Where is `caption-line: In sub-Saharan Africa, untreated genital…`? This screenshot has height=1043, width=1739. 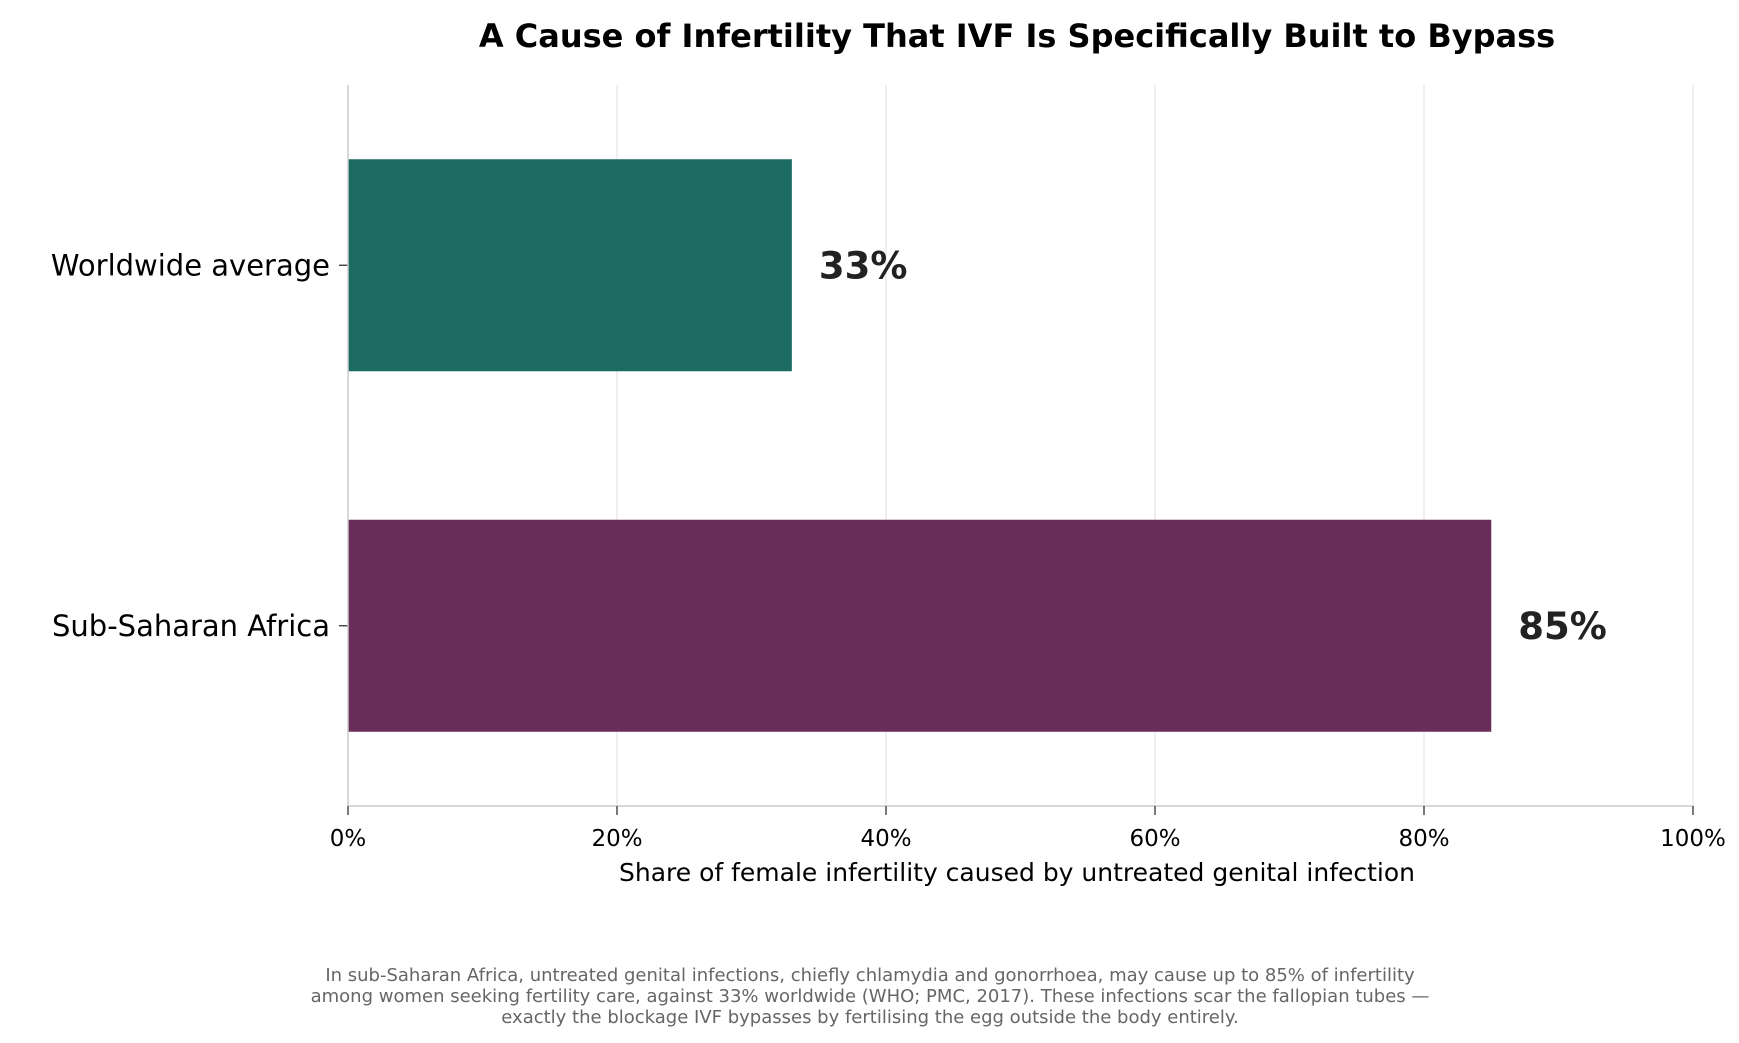
caption-line: In sub-Saharan Africa, untreated genital… is located at coordinates (870, 975).